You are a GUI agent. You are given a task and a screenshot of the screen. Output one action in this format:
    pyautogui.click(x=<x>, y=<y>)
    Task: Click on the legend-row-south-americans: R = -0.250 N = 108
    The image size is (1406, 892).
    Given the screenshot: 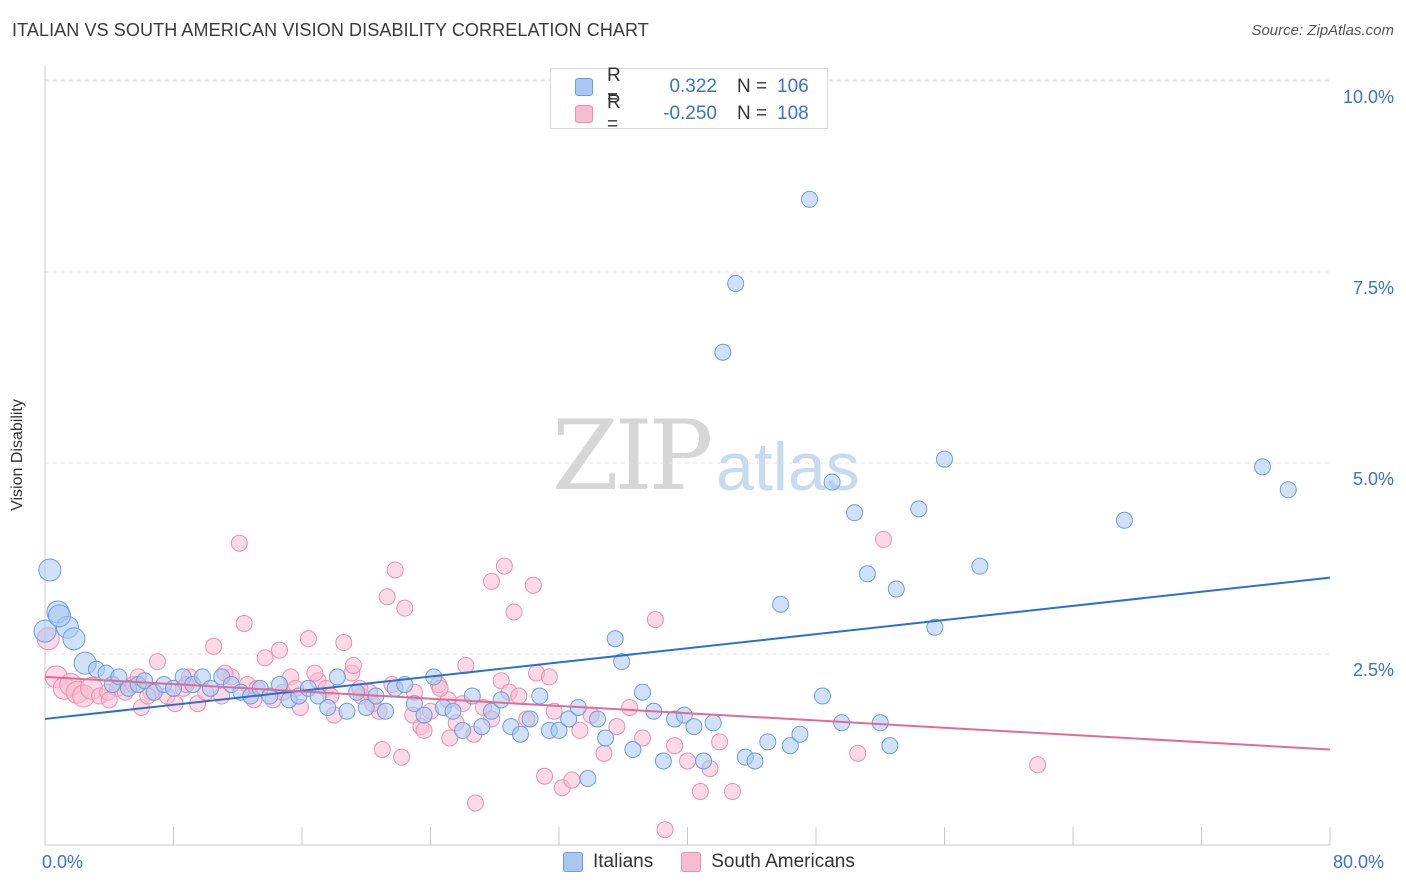 What is the action you would take?
    pyautogui.click(x=692, y=113)
    